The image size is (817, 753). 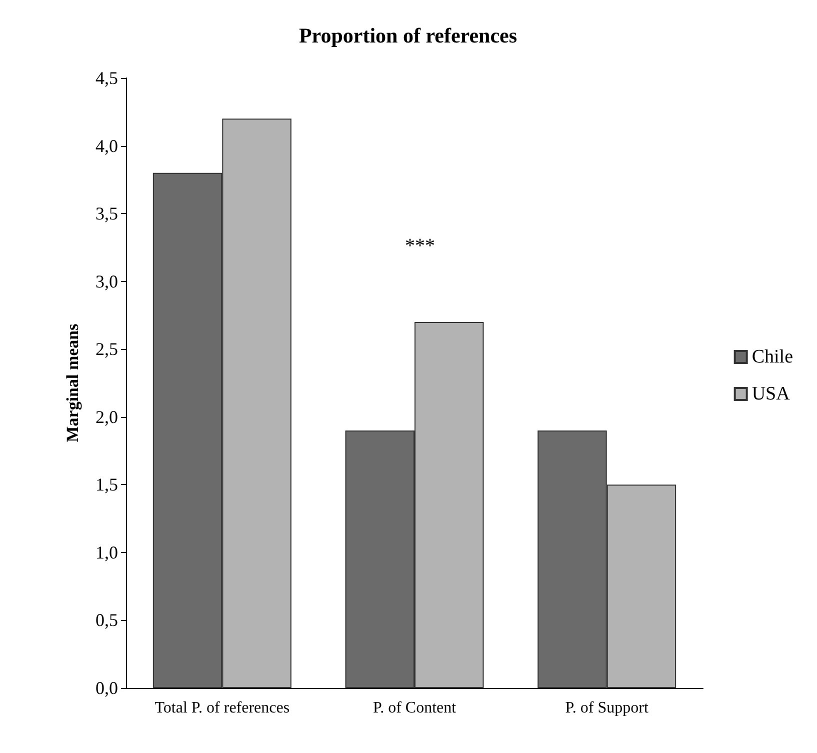 What do you see at coordinates (107, 146) in the screenshot?
I see `y-tick-label: 4,0` at bounding box center [107, 146].